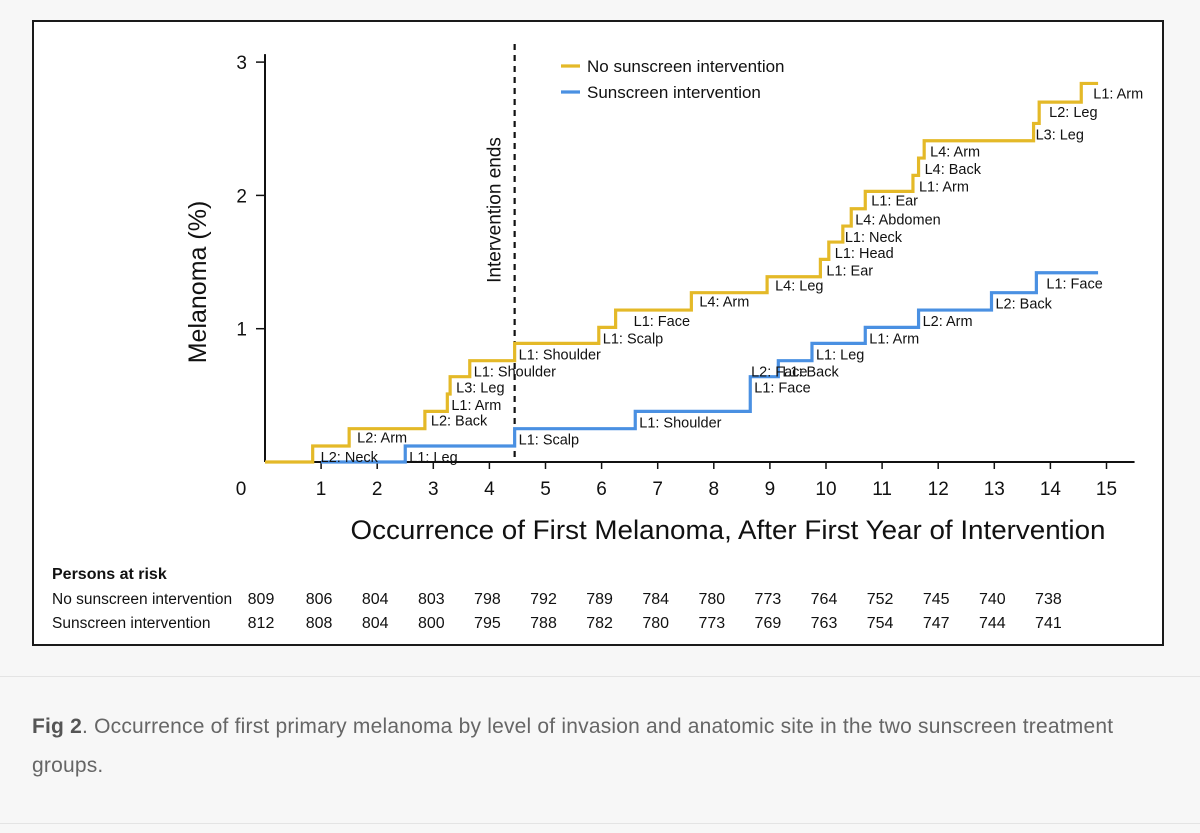 Image resolution: width=1200 pixels, height=833 pixels. I want to click on risk-table-title: Persons at risk, so click(109, 574).